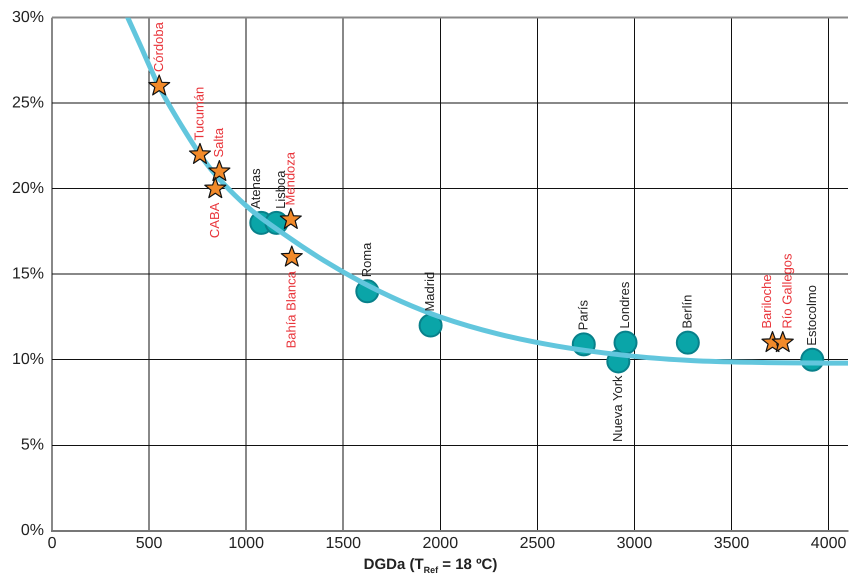  What do you see at coordinates (158, 46) in the screenshot?
I see `annotation: Córdoba` at bounding box center [158, 46].